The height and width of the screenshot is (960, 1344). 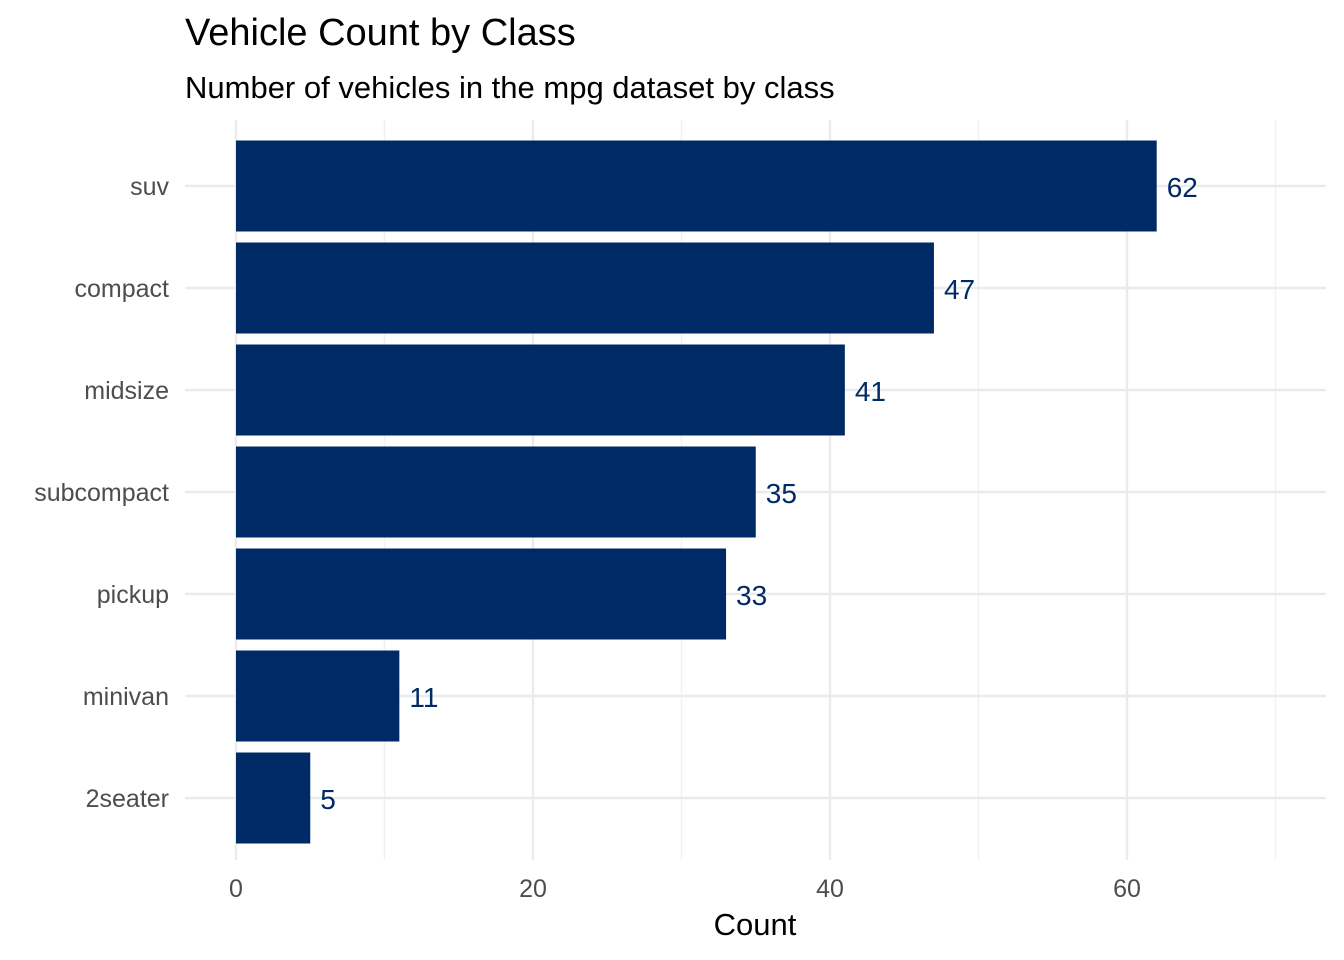 What do you see at coordinates (126, 697) in the screenshot?
I see `y-tick-label: minivan` at bounding box center [126, 697].